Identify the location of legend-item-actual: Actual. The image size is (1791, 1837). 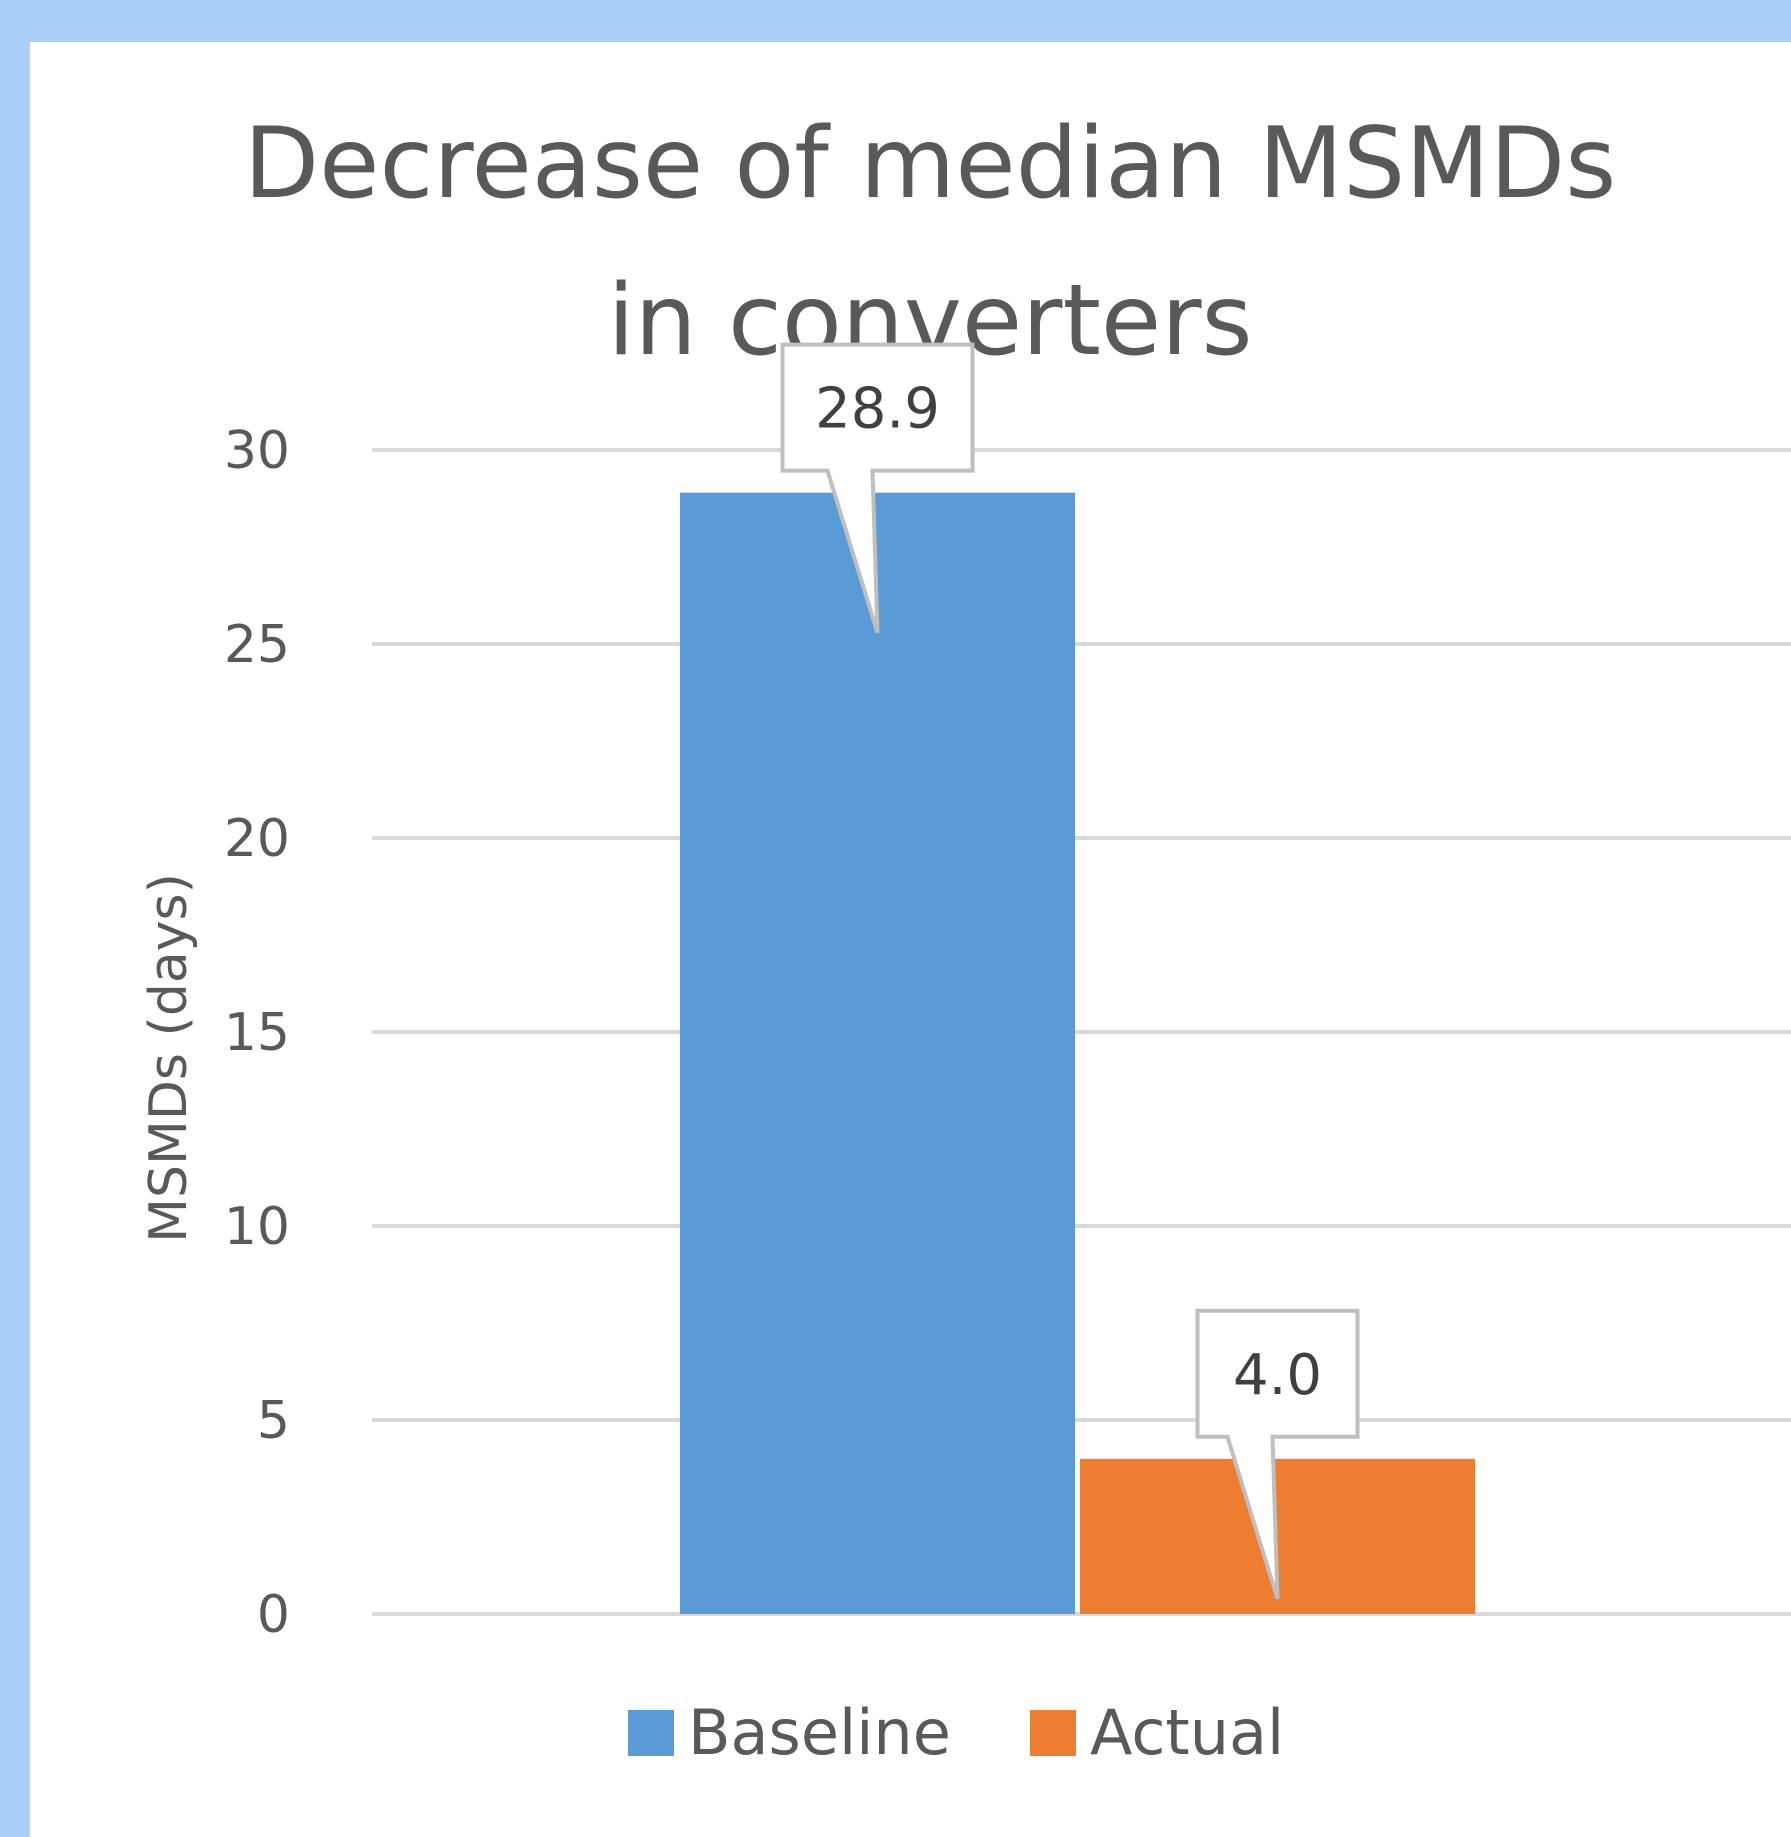
(1157, 1732).